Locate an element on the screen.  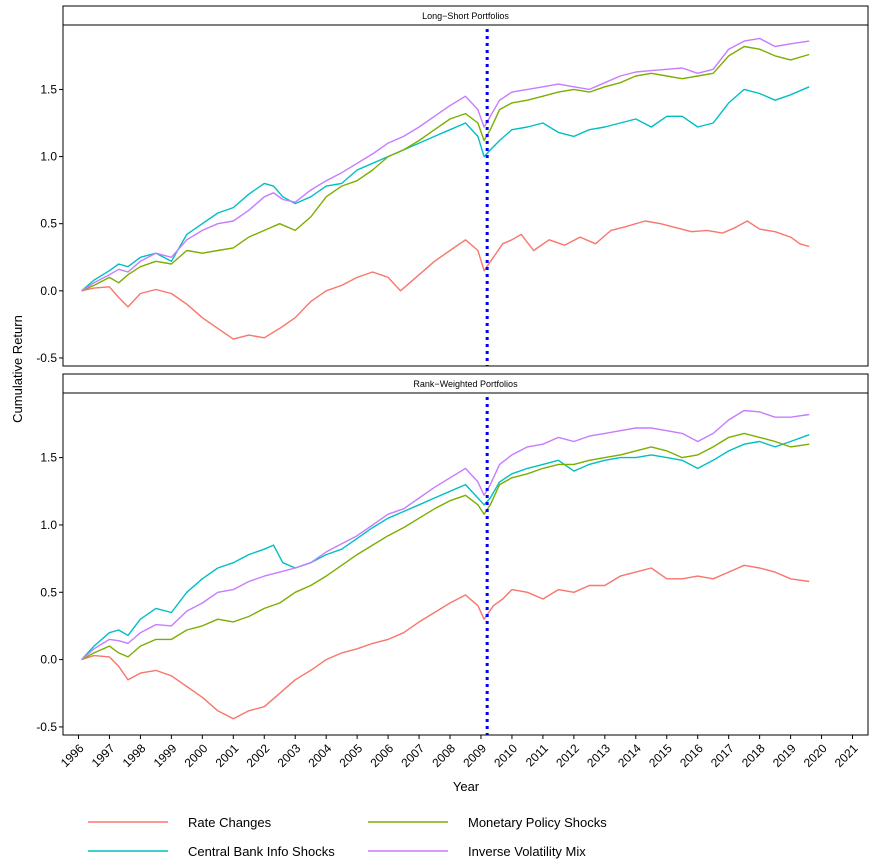
facet-title: Long−Short Portfolios is located at coordinates (465, 16).